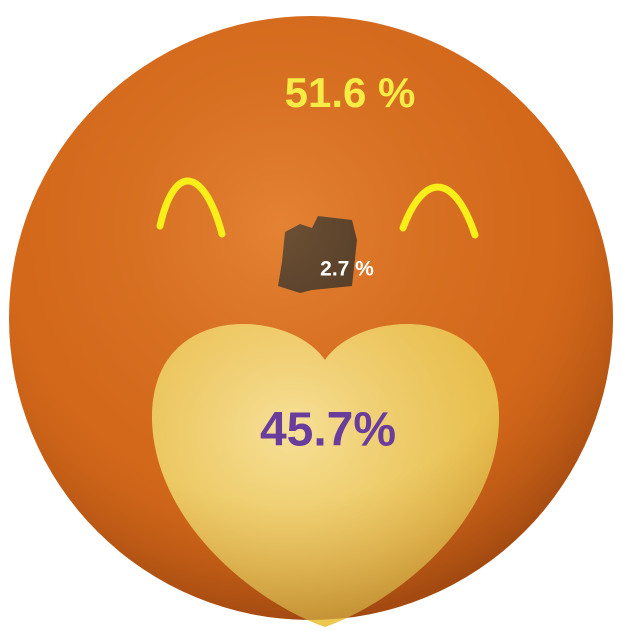 The height and width of the screenshot is (631, 623). What do you see at coordinates (347, 269) in the screenshot?
I see `value-label: 2.7 %` at bounding box center [347, 269].